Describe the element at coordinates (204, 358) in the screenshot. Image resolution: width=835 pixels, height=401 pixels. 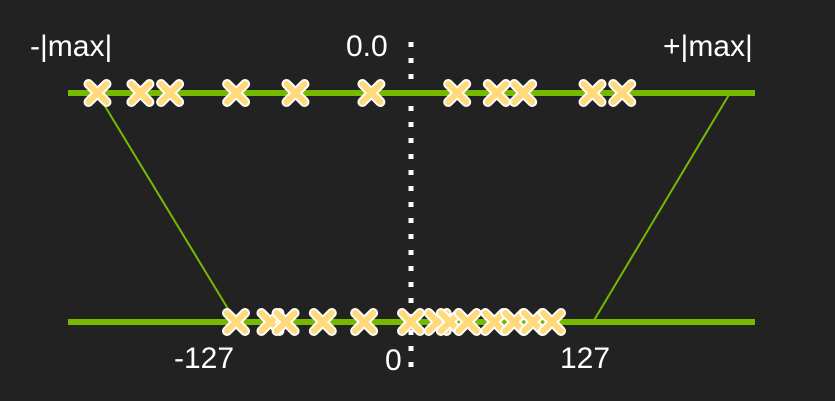
I see `neg-127-label: -127` at that location.